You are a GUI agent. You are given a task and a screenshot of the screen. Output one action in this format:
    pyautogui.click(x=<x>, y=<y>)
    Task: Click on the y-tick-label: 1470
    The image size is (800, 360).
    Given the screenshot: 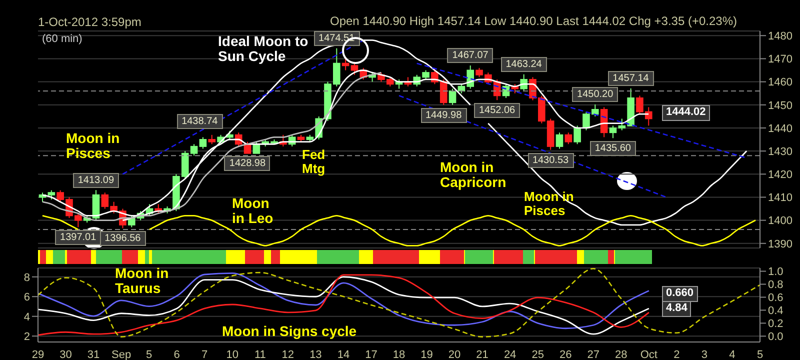 What is the action you would take?
    pyautogui.click(x=780, y=60)
    